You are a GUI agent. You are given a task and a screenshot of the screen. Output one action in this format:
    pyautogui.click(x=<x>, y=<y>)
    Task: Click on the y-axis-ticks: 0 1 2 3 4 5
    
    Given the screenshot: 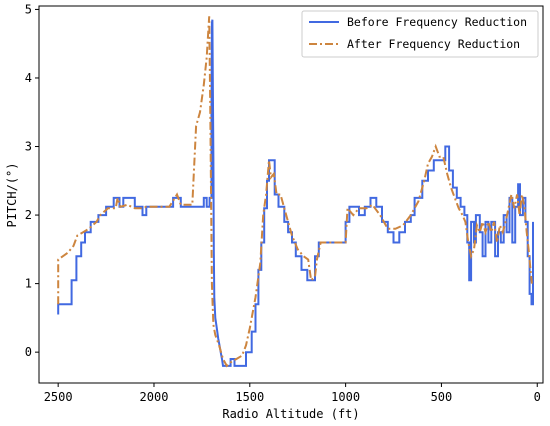 What is the action you would take?
    pyautogui.click(x=32, y=180)
    